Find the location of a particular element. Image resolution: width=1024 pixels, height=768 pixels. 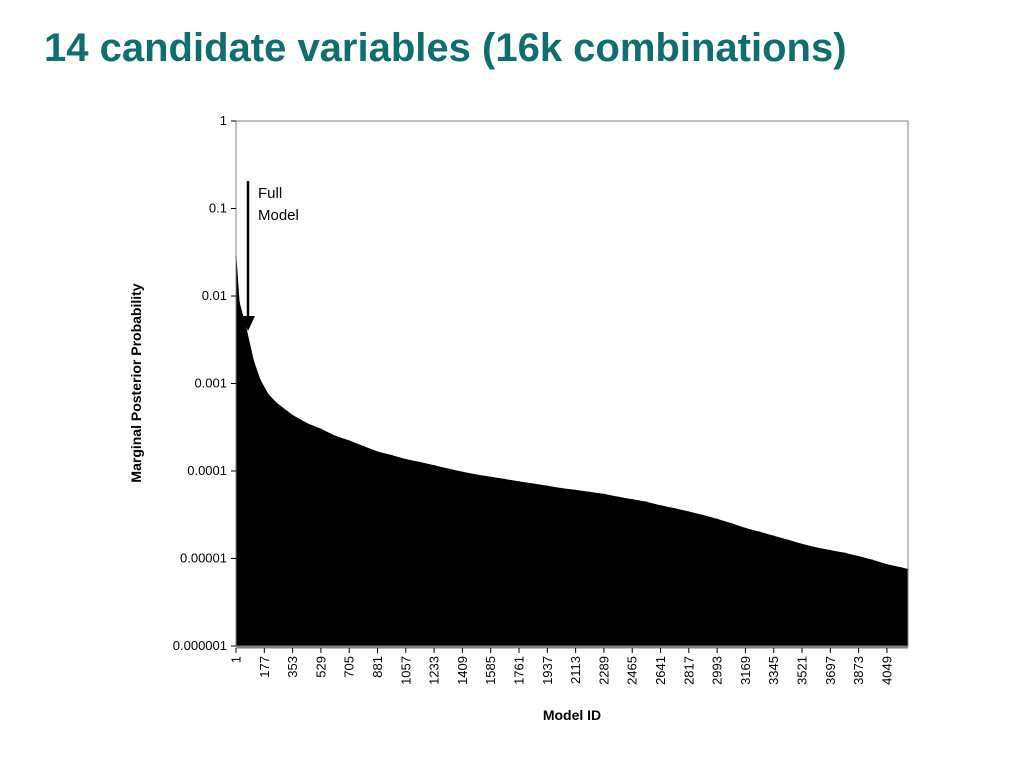

y-tick-label: 0.0001 is located at coordinates (207, 470).